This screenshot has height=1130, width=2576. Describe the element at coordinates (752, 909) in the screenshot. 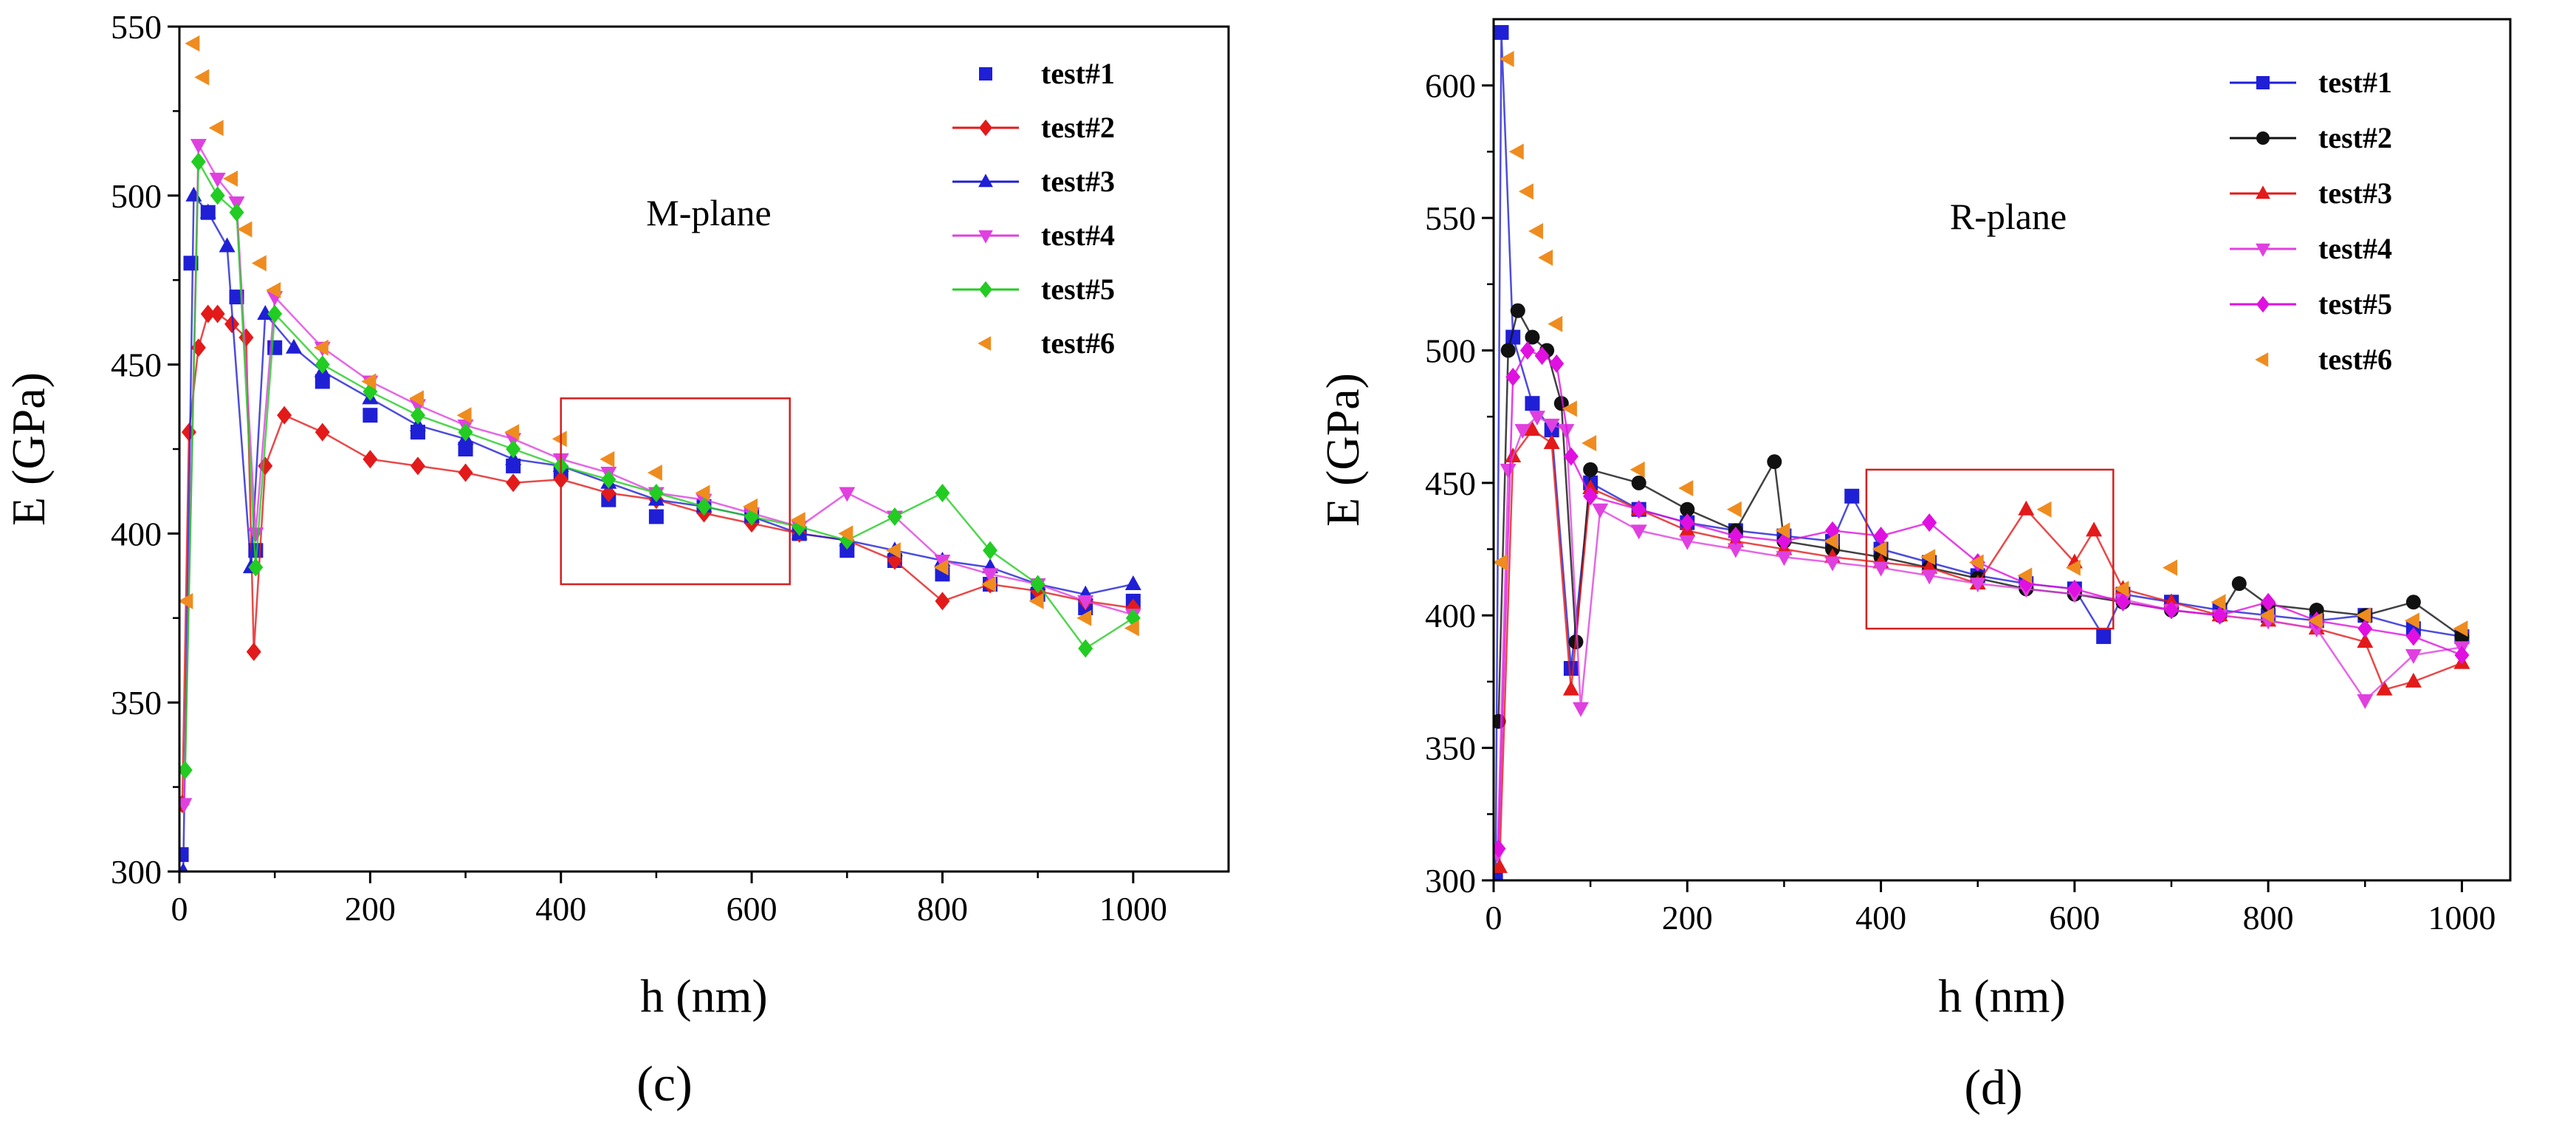

I see `x-tick-label: 600` at that location.